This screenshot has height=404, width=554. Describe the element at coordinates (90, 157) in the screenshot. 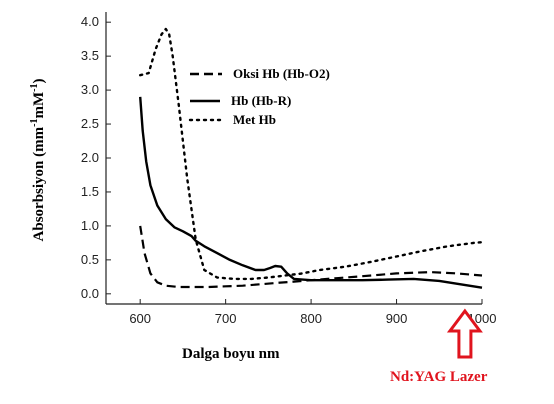

I see `y-tick-label: 2.0` at that location.